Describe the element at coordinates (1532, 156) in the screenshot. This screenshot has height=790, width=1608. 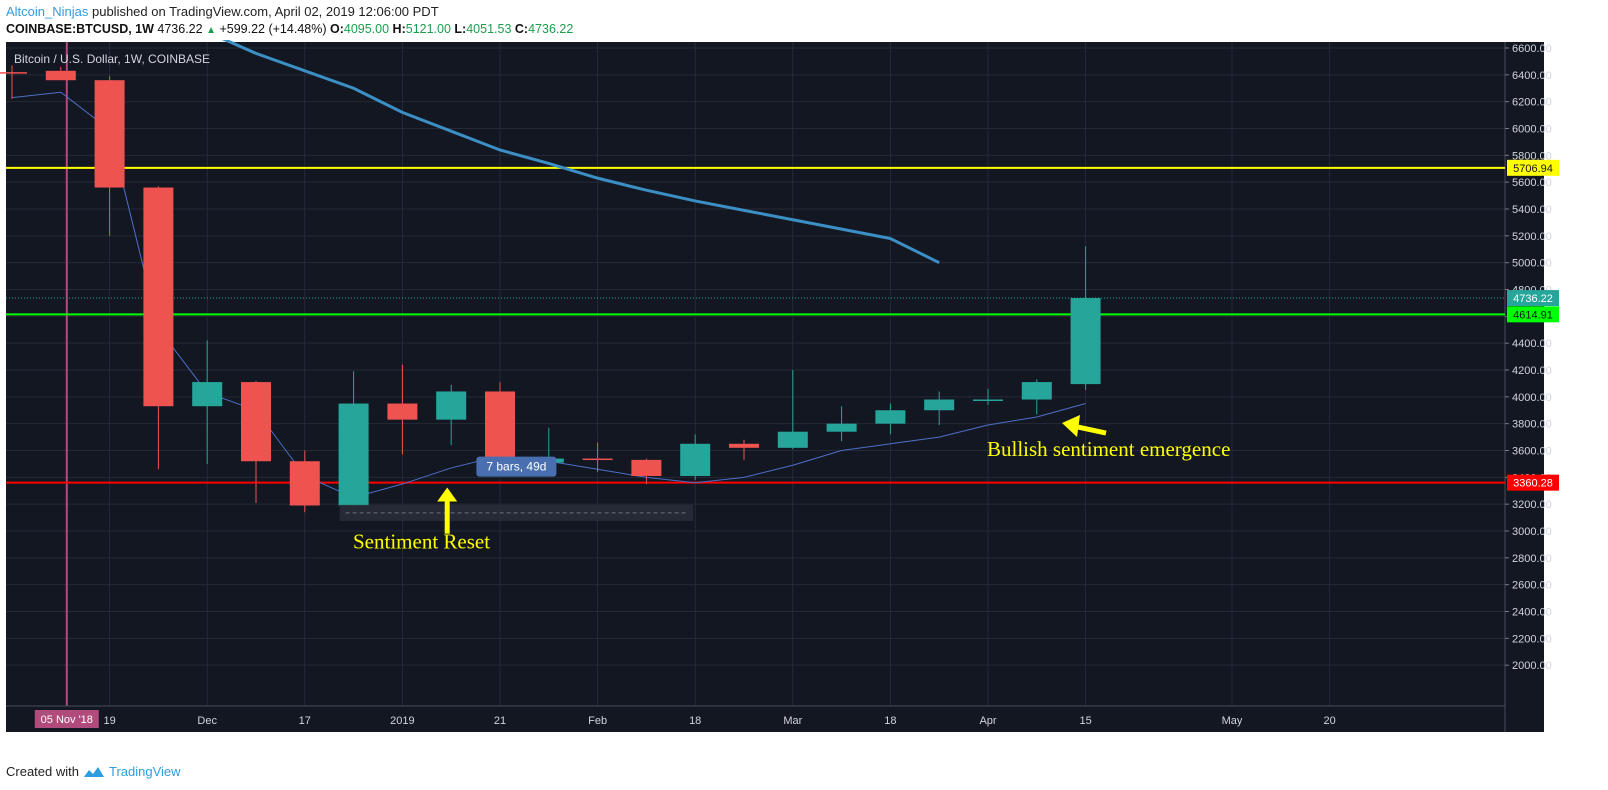
I see `price-tick-label: 5800.00` at that location.